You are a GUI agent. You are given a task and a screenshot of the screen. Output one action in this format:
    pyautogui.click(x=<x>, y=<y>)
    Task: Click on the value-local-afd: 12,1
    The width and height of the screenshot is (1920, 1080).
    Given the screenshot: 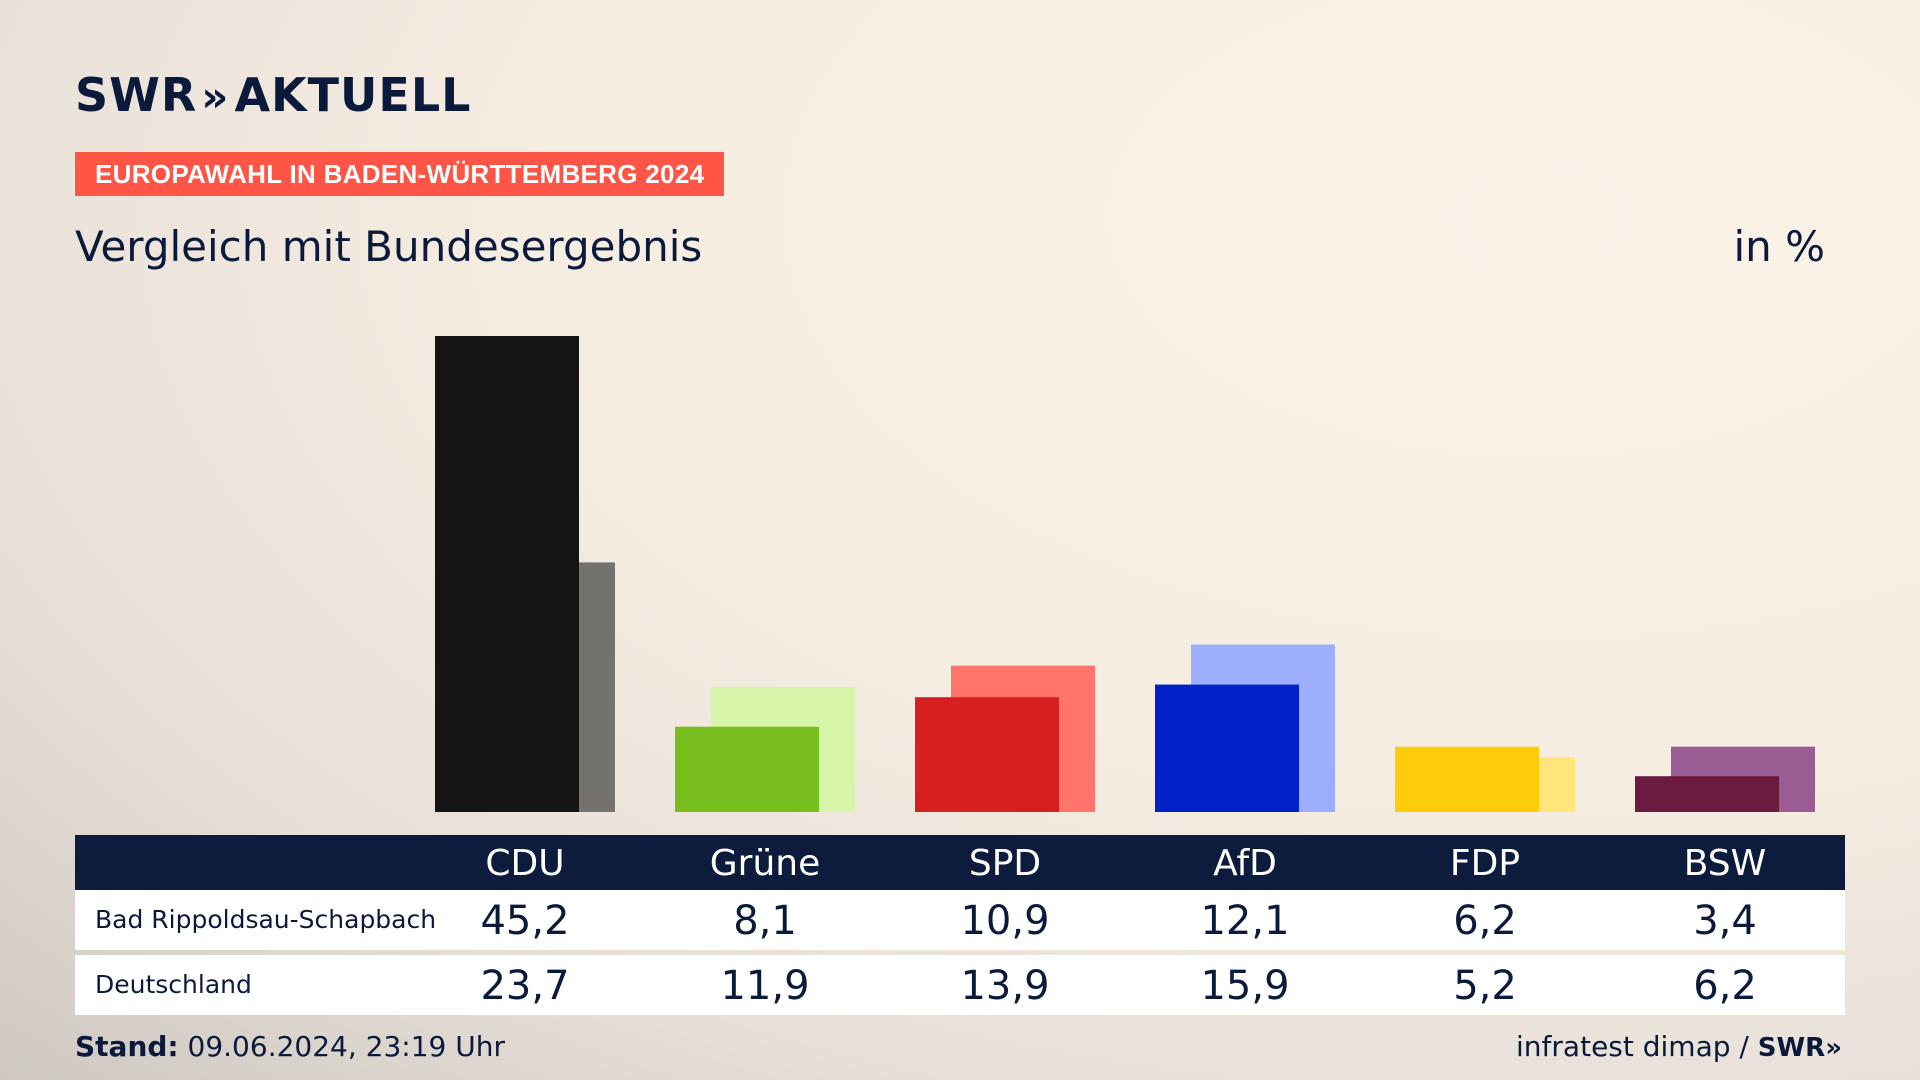 What is the action you would take?
    pyautogui.click(x=1245, y=921)
    